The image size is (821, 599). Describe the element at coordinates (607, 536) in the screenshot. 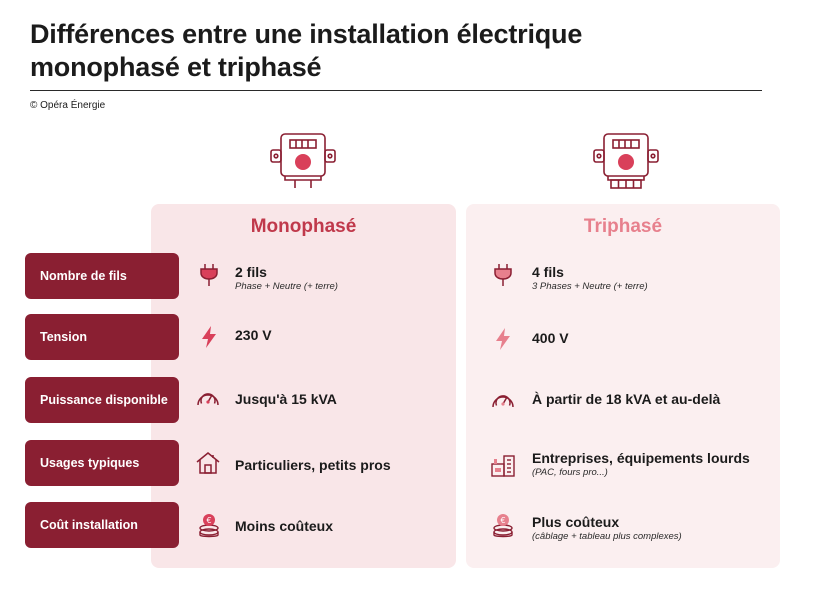

I see `tri-cost-detail: (câblage + tableau plus complexes)` at that location.